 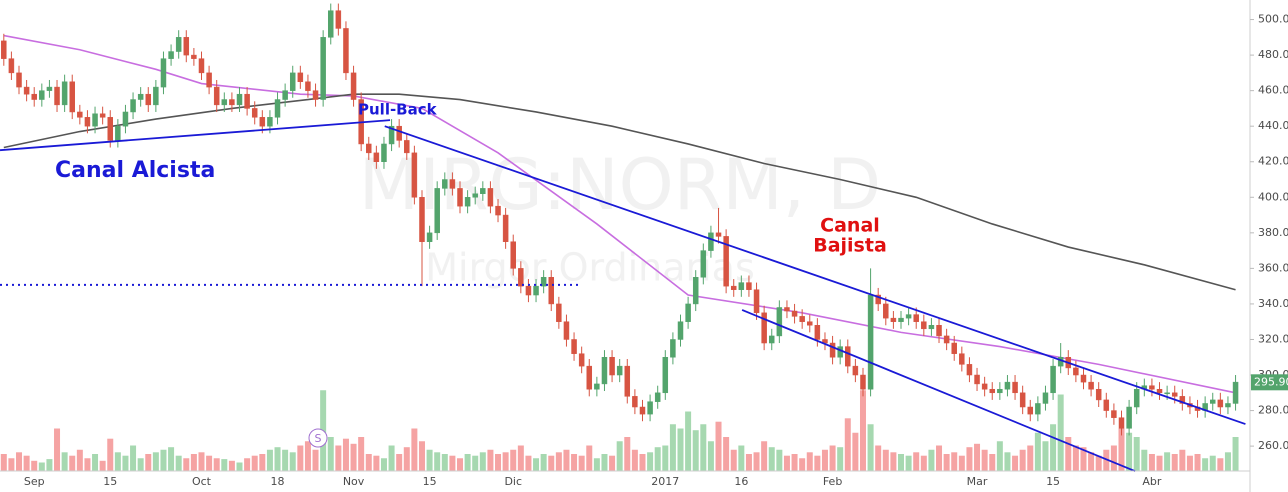 What do you see at coordinates (278, 481) in the screenshot?
I see `x-tick-label: 18` at bounding box center [278, 481].